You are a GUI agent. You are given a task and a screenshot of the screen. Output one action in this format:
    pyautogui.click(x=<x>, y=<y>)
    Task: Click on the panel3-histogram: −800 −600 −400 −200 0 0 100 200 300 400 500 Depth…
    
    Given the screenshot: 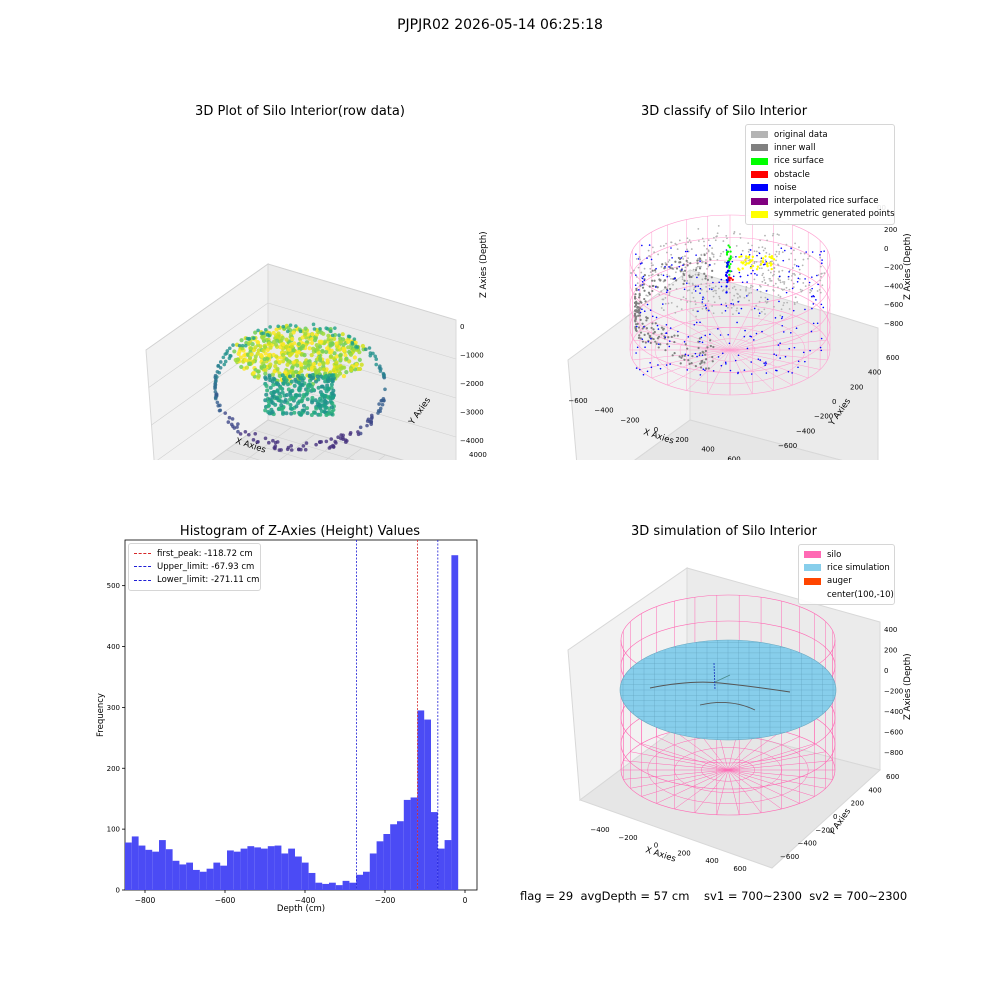 What is the action you would take?
    pyautogui.click(x=287, y=726)
    